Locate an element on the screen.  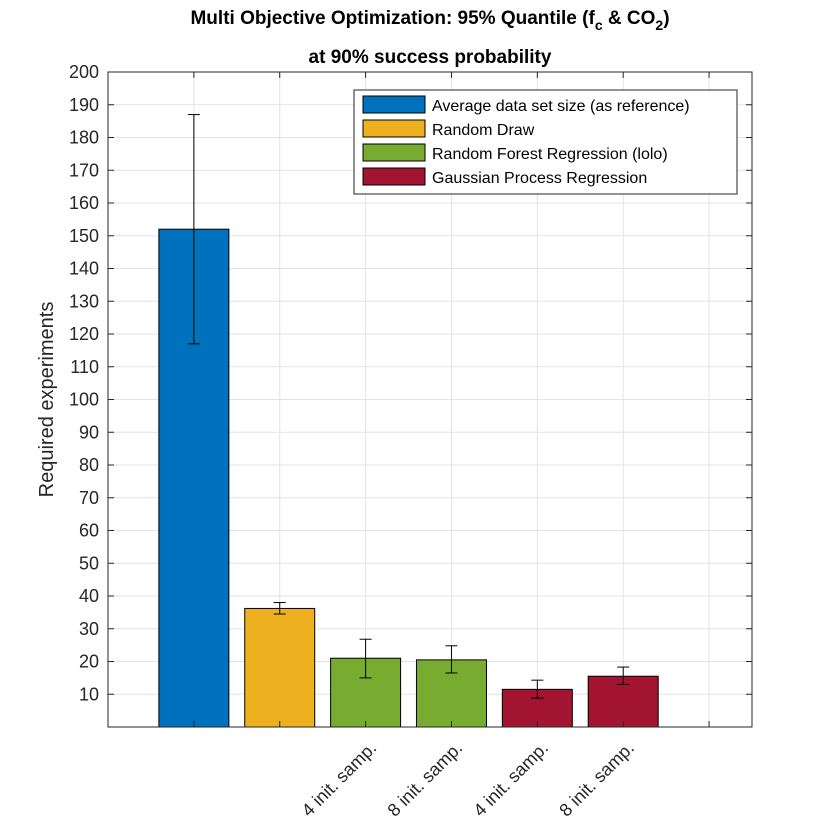
y-tick-label: 170 is located at coordinates (84, 170).